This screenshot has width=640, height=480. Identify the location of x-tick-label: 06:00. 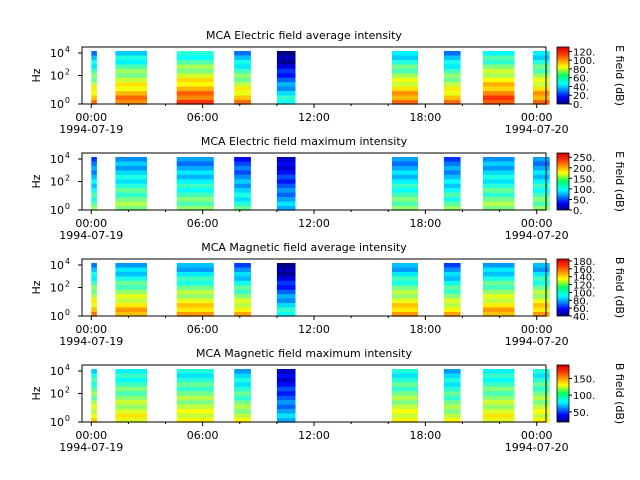
(203, 223).